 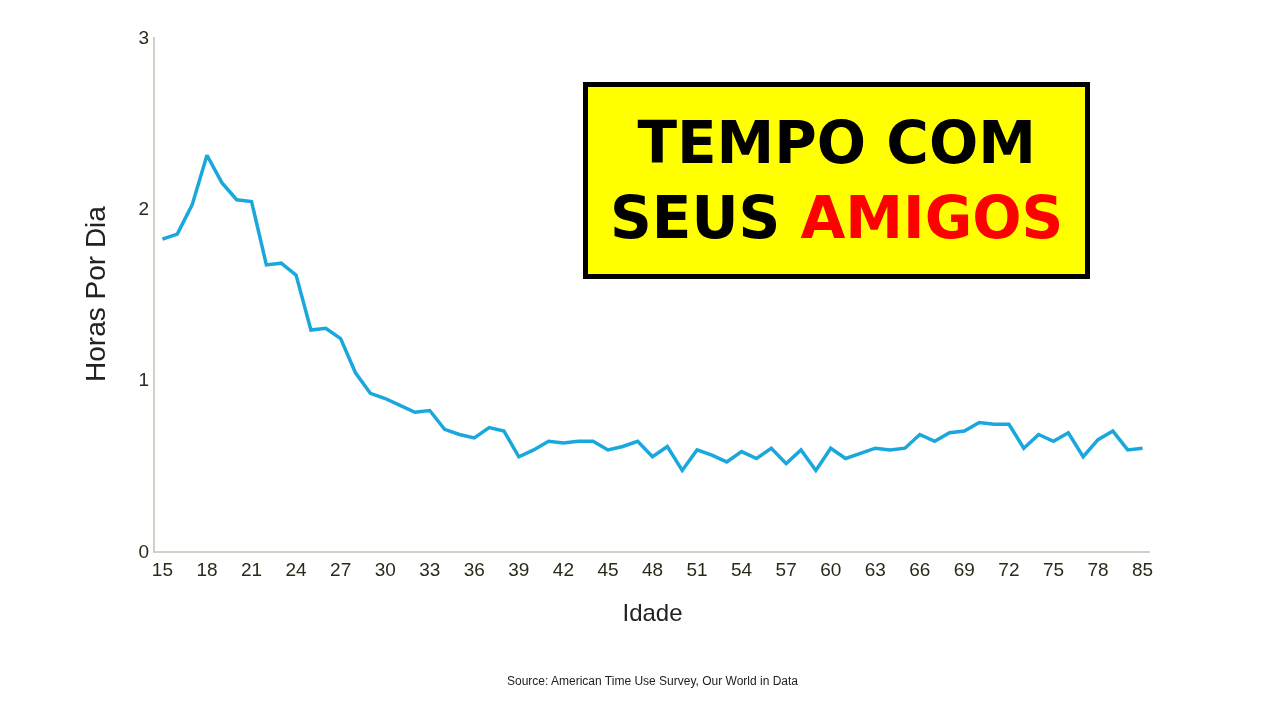 What do you see at coordinates (875, 569) in the screenshot?
I see `x-tick-label: 63` at bounding box center [875, 569].